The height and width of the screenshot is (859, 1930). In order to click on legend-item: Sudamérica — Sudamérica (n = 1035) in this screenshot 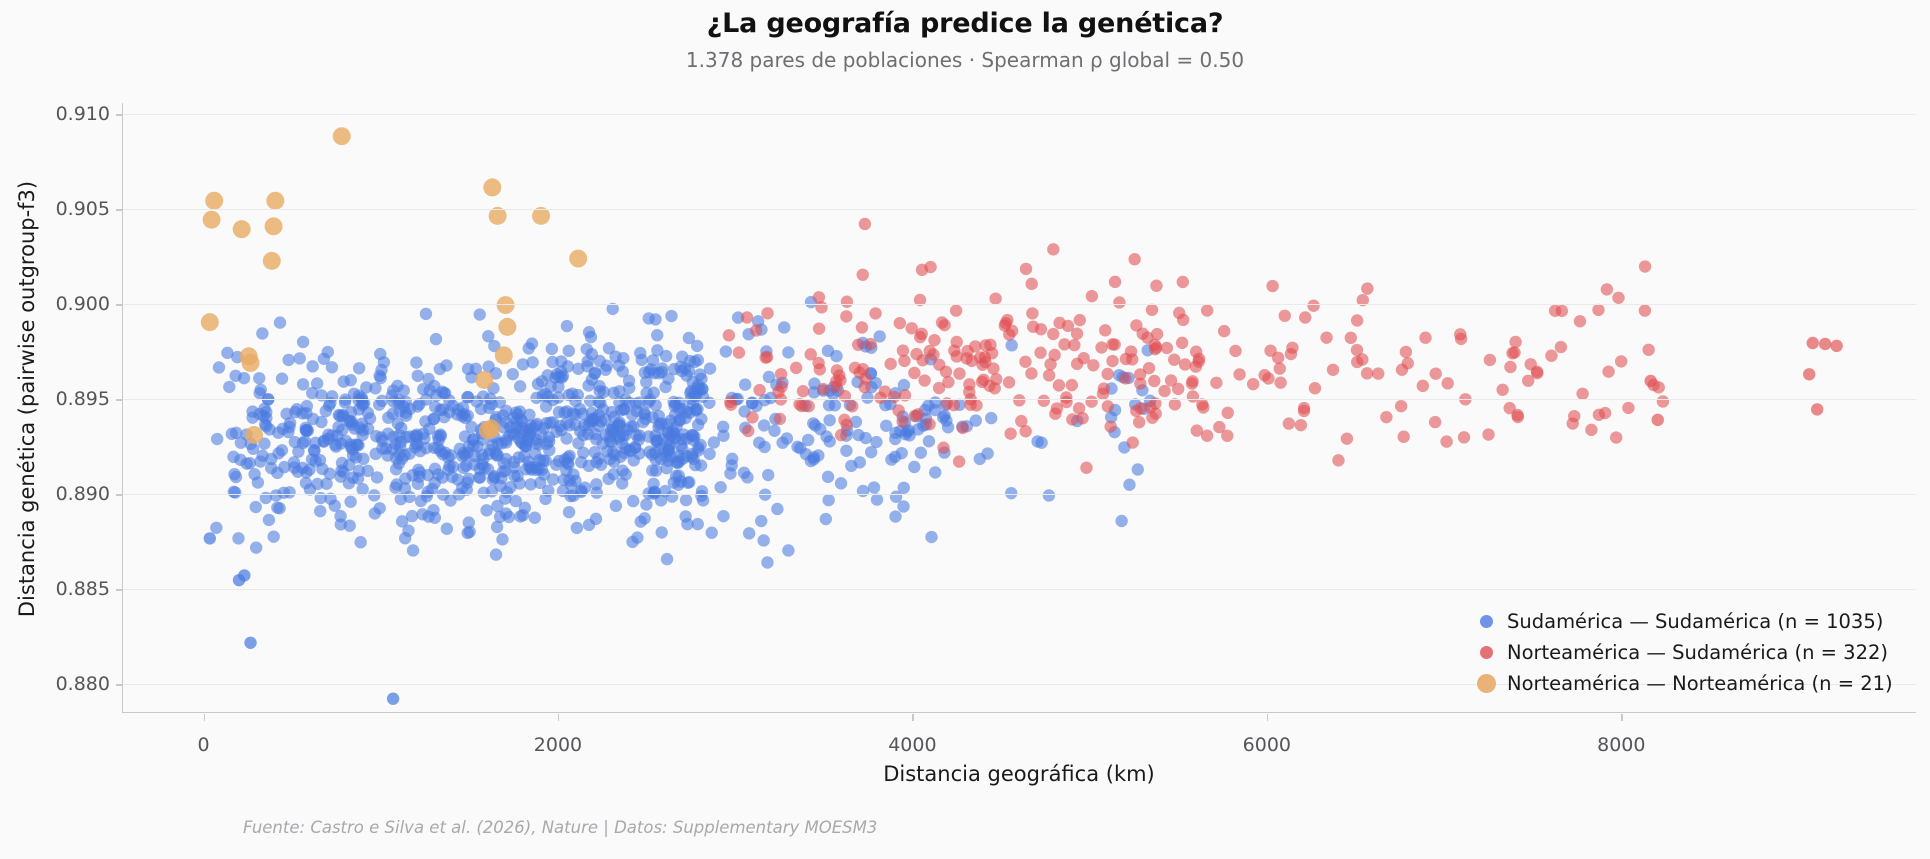, I will do `click(1686, 621)`.